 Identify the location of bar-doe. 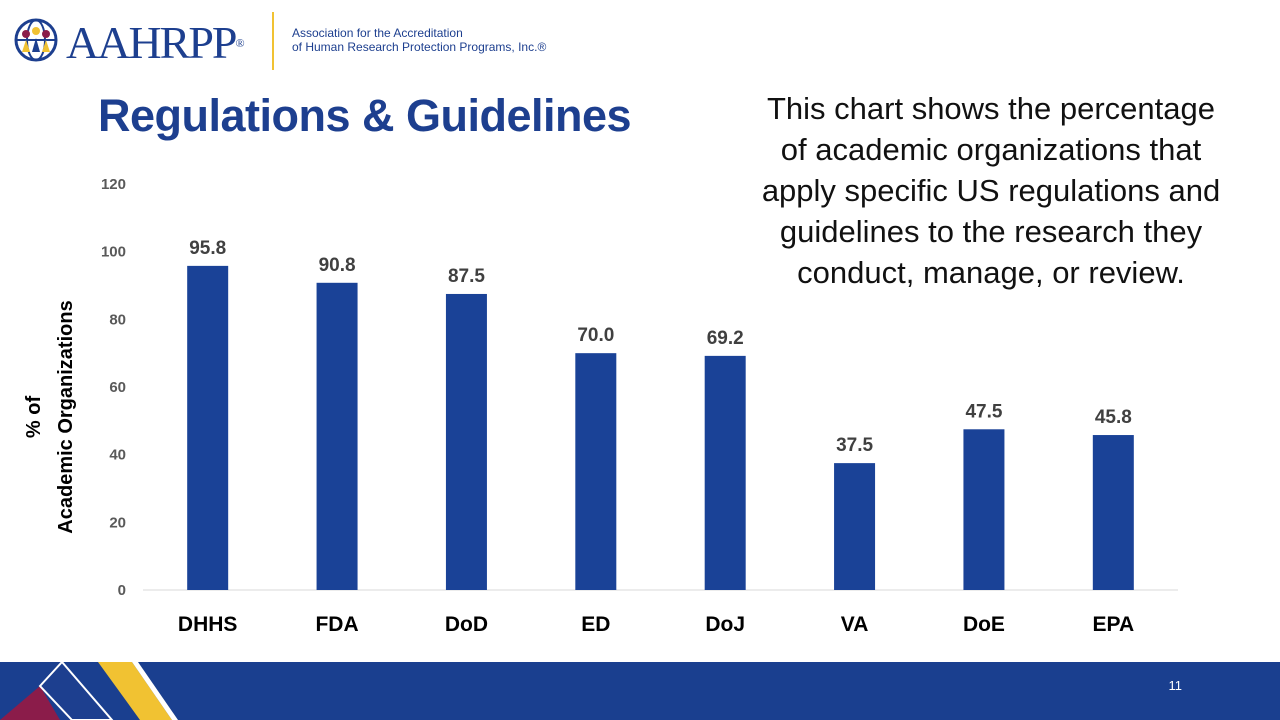
(984, 509).